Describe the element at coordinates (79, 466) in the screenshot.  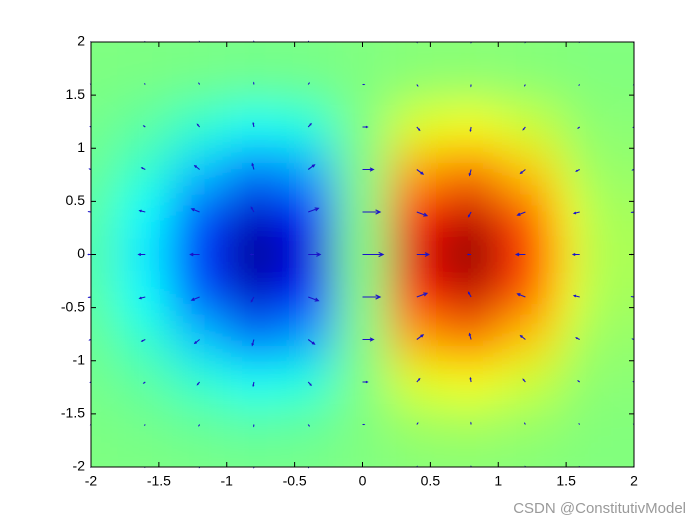
I see `y-tick-label: -2` at that location.